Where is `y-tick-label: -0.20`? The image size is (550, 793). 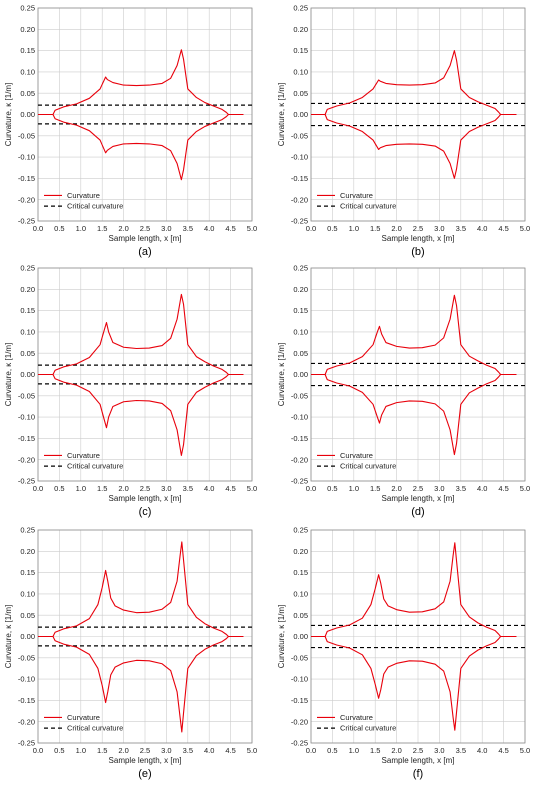 y-tick-label: -0.20 is located at coordinates (26, 199).